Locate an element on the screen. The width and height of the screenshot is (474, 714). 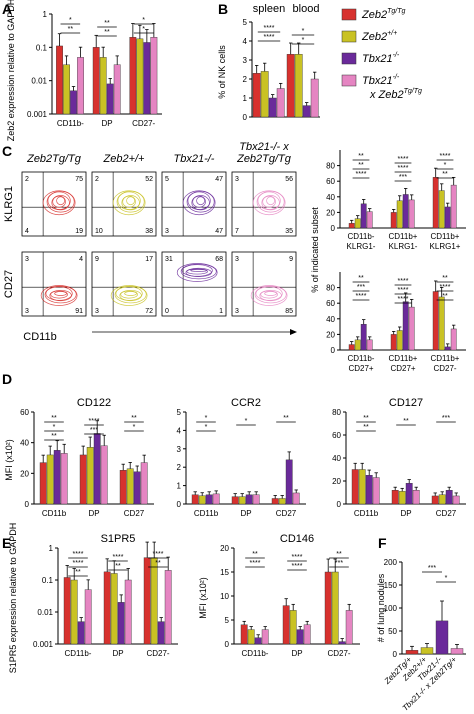
quadrant-value: 52 is located at coordinates (149, 179).